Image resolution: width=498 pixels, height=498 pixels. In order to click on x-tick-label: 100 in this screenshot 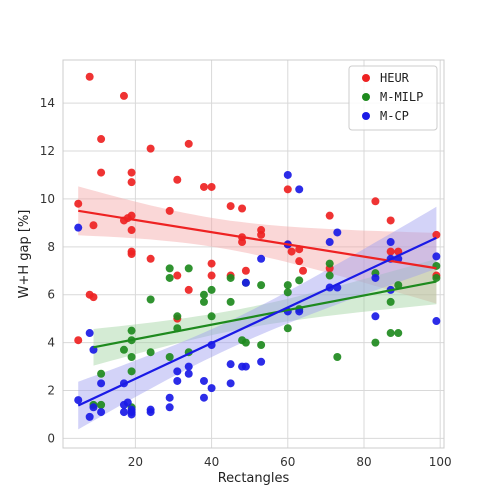, I will do `click(440, 462)`.